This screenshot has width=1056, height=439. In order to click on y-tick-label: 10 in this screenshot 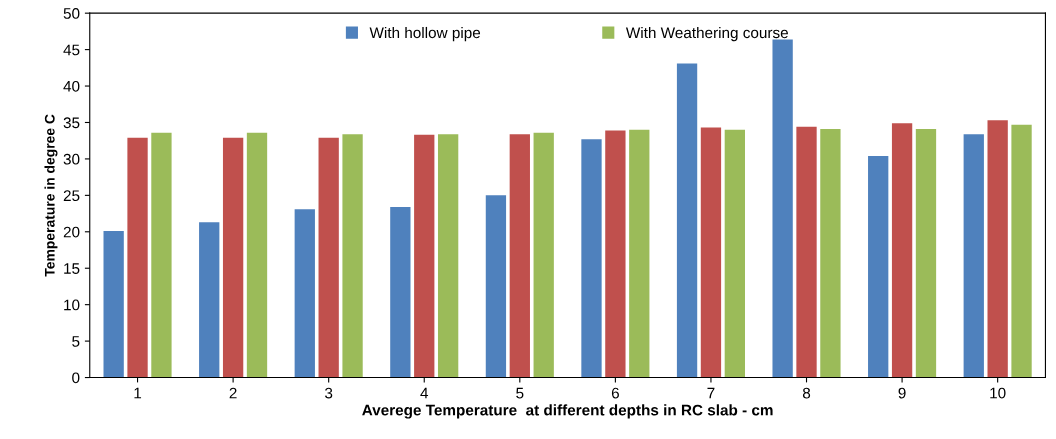, I will do `click(72, 305)`.